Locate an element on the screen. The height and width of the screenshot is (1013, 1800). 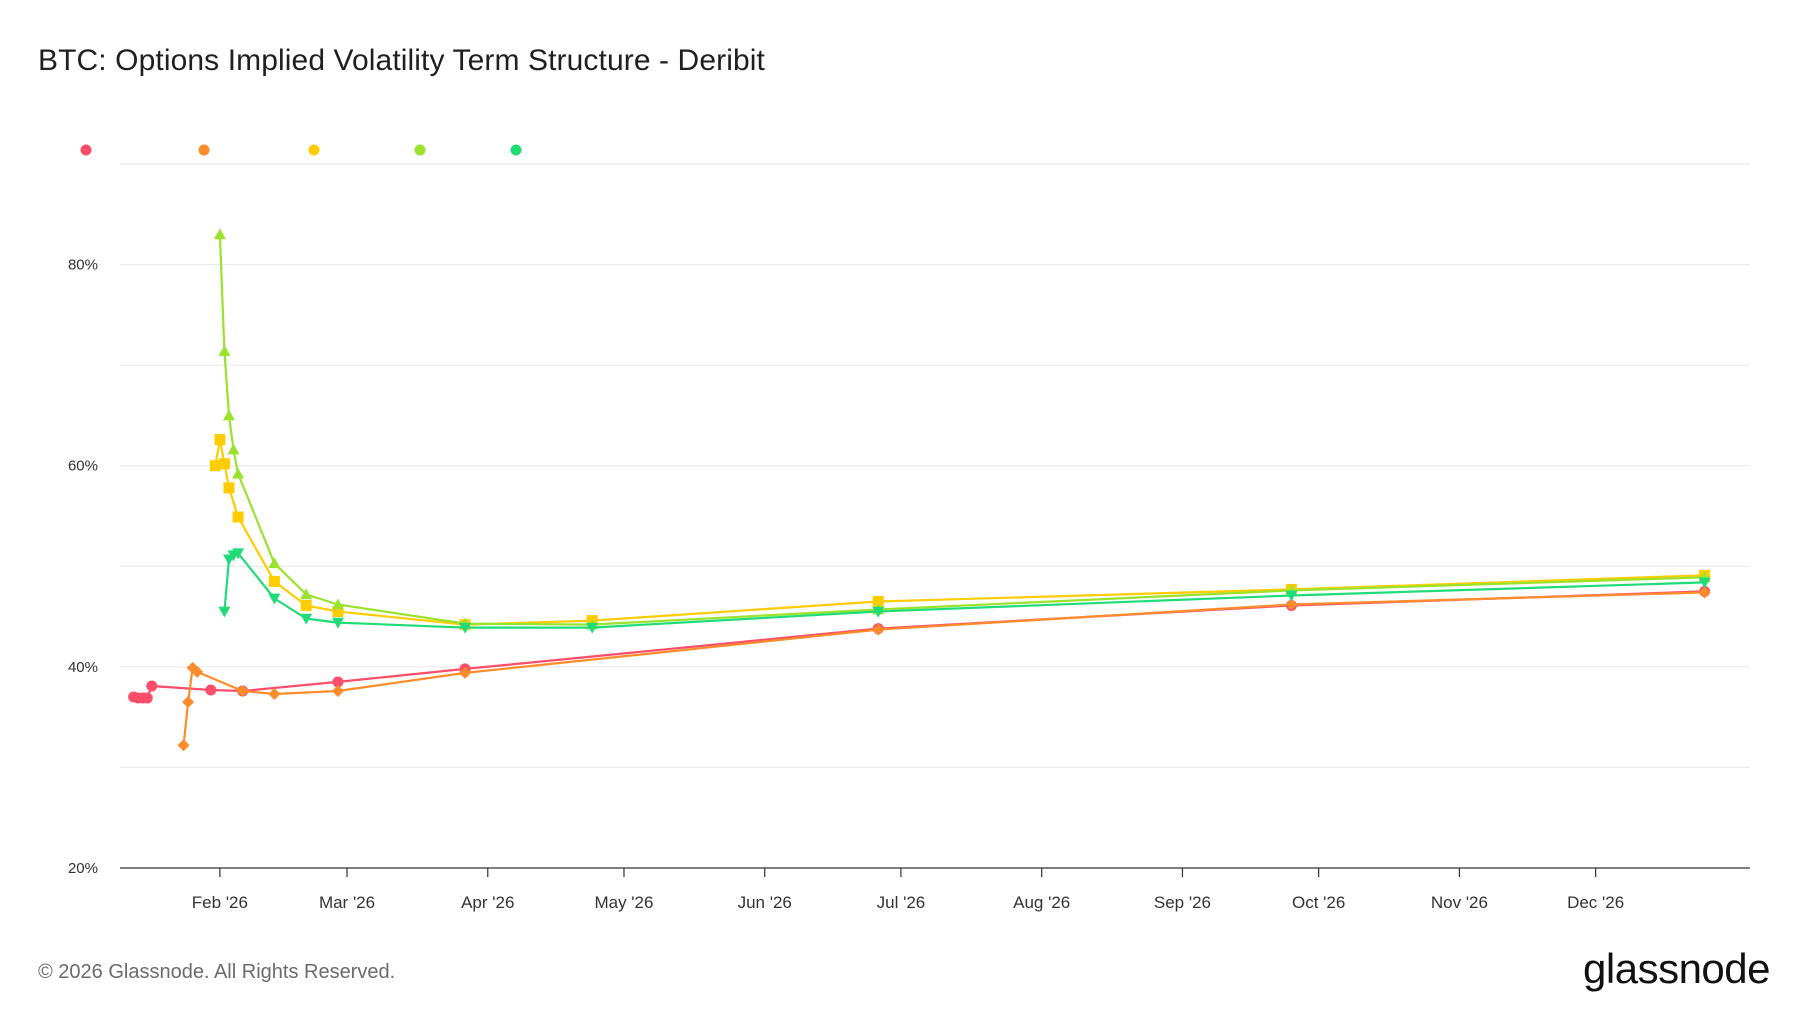
x-tick-label: Dec '26 is located at coordinates (1595, 902).